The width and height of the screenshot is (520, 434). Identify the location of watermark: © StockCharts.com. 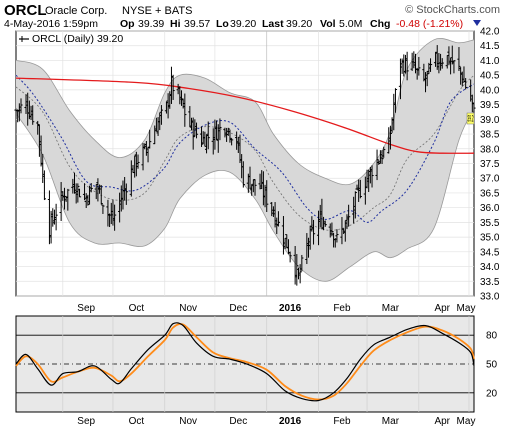
(452, 10).